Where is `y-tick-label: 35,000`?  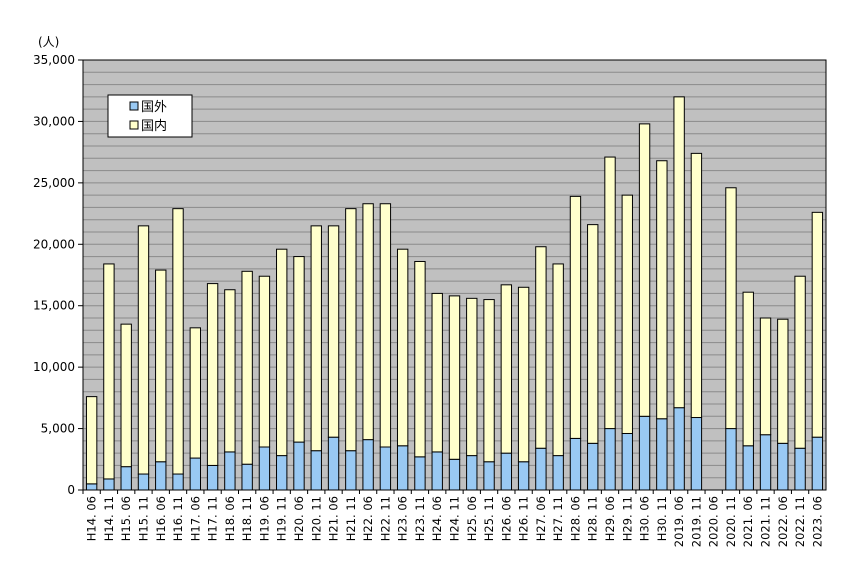
y-tick-label: 35,000 is located at coordinates (54, 60).